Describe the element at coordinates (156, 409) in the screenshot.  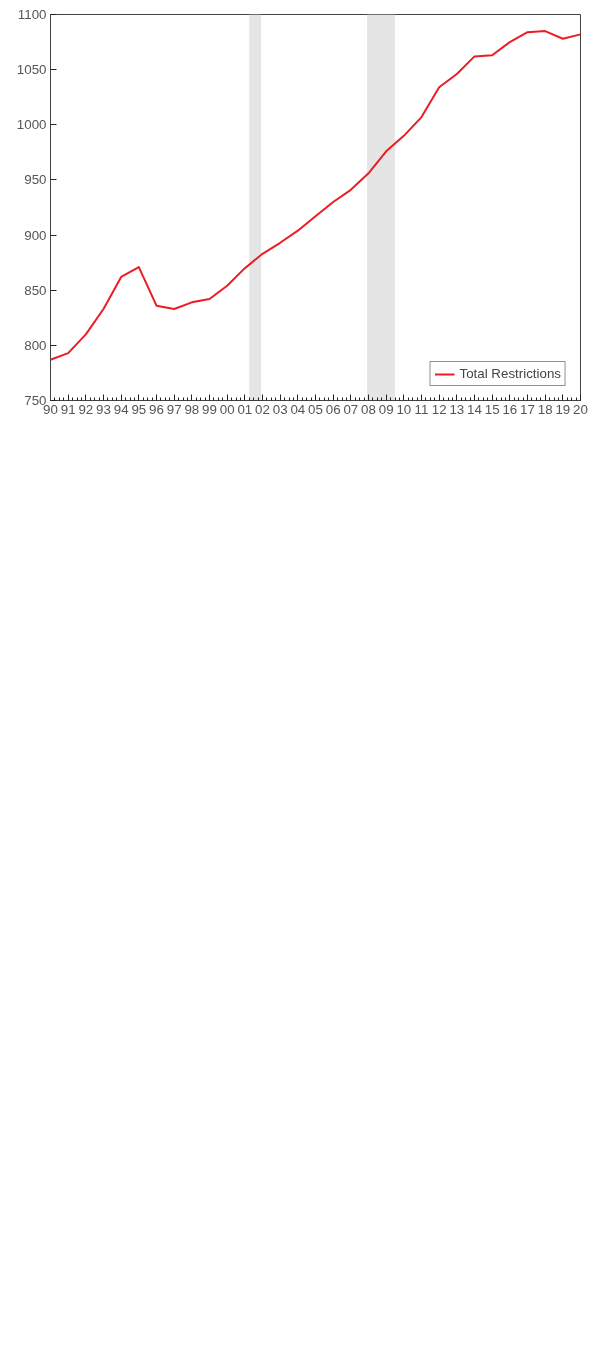
I see `x-tick-label: 96` at that location.